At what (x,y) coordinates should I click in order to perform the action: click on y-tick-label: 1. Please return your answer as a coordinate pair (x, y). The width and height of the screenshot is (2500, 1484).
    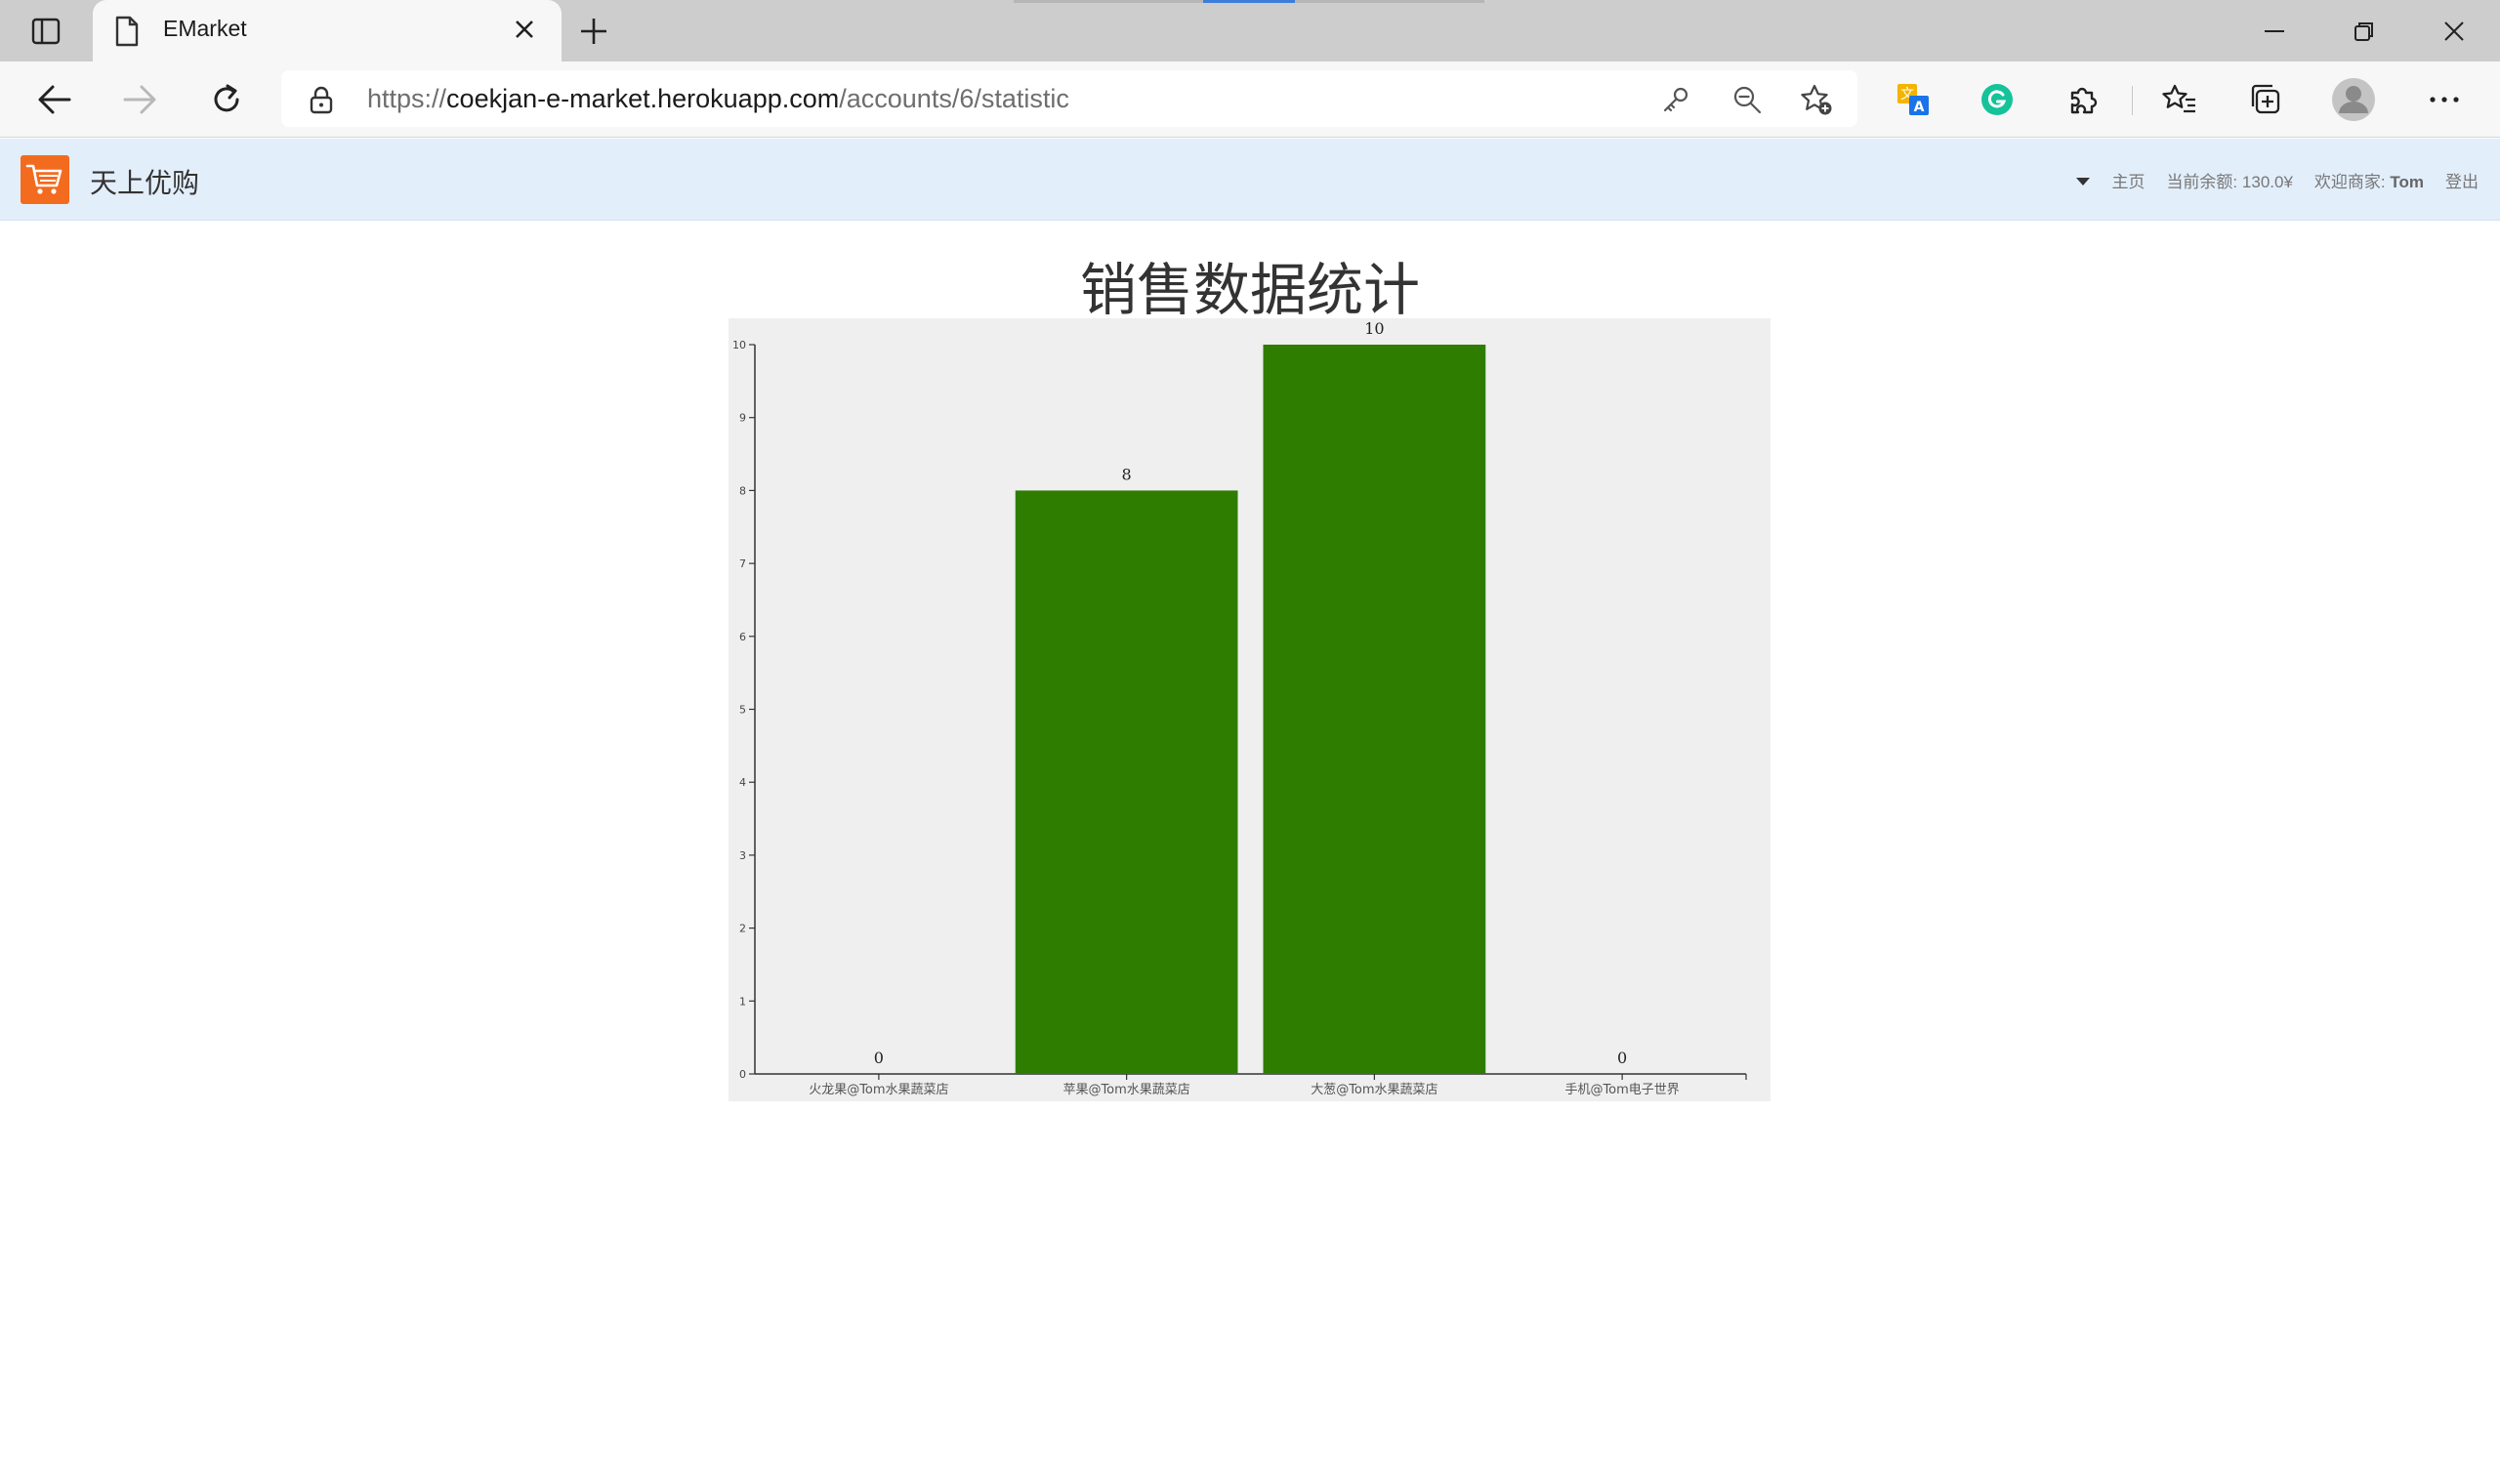
    Looking at the image, I should click on (742, 1001).